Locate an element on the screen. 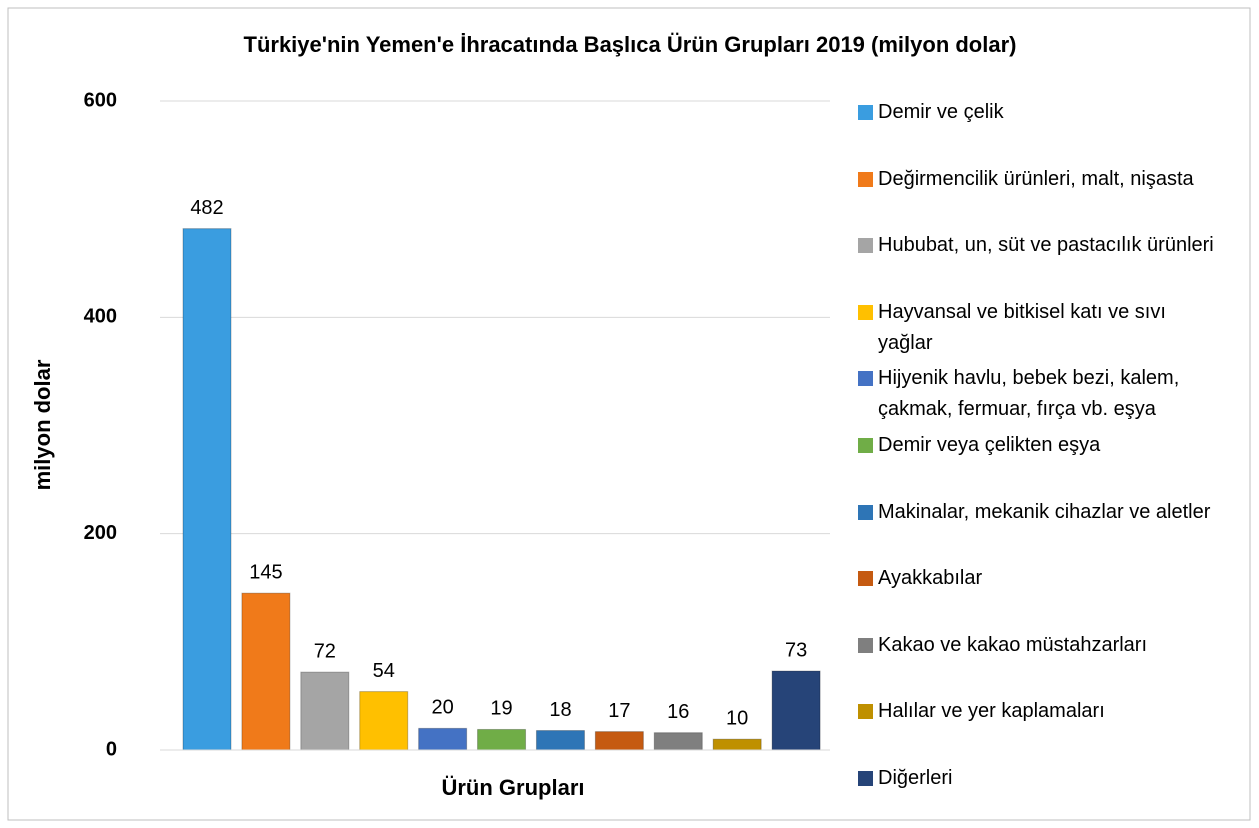 This screenshot has height=828, width=1259. data-label: 10 is located at coordinates (737, 718).